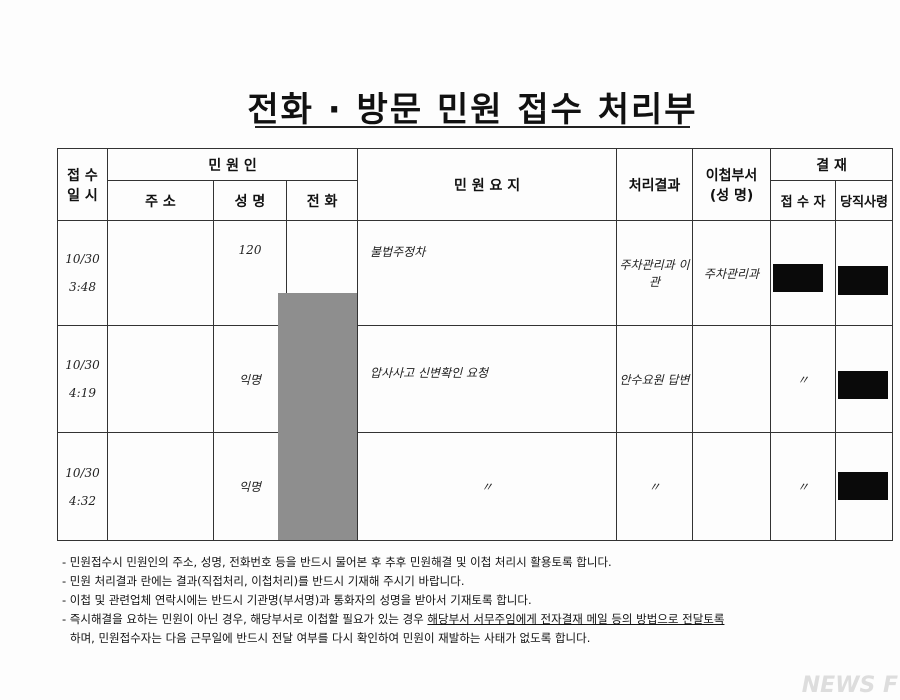 This screenshot has width=900, height=700. Describe the element at coordinates (487, 184) in the screenshot. I see `header-summary: 민 원 요 지` at that location.